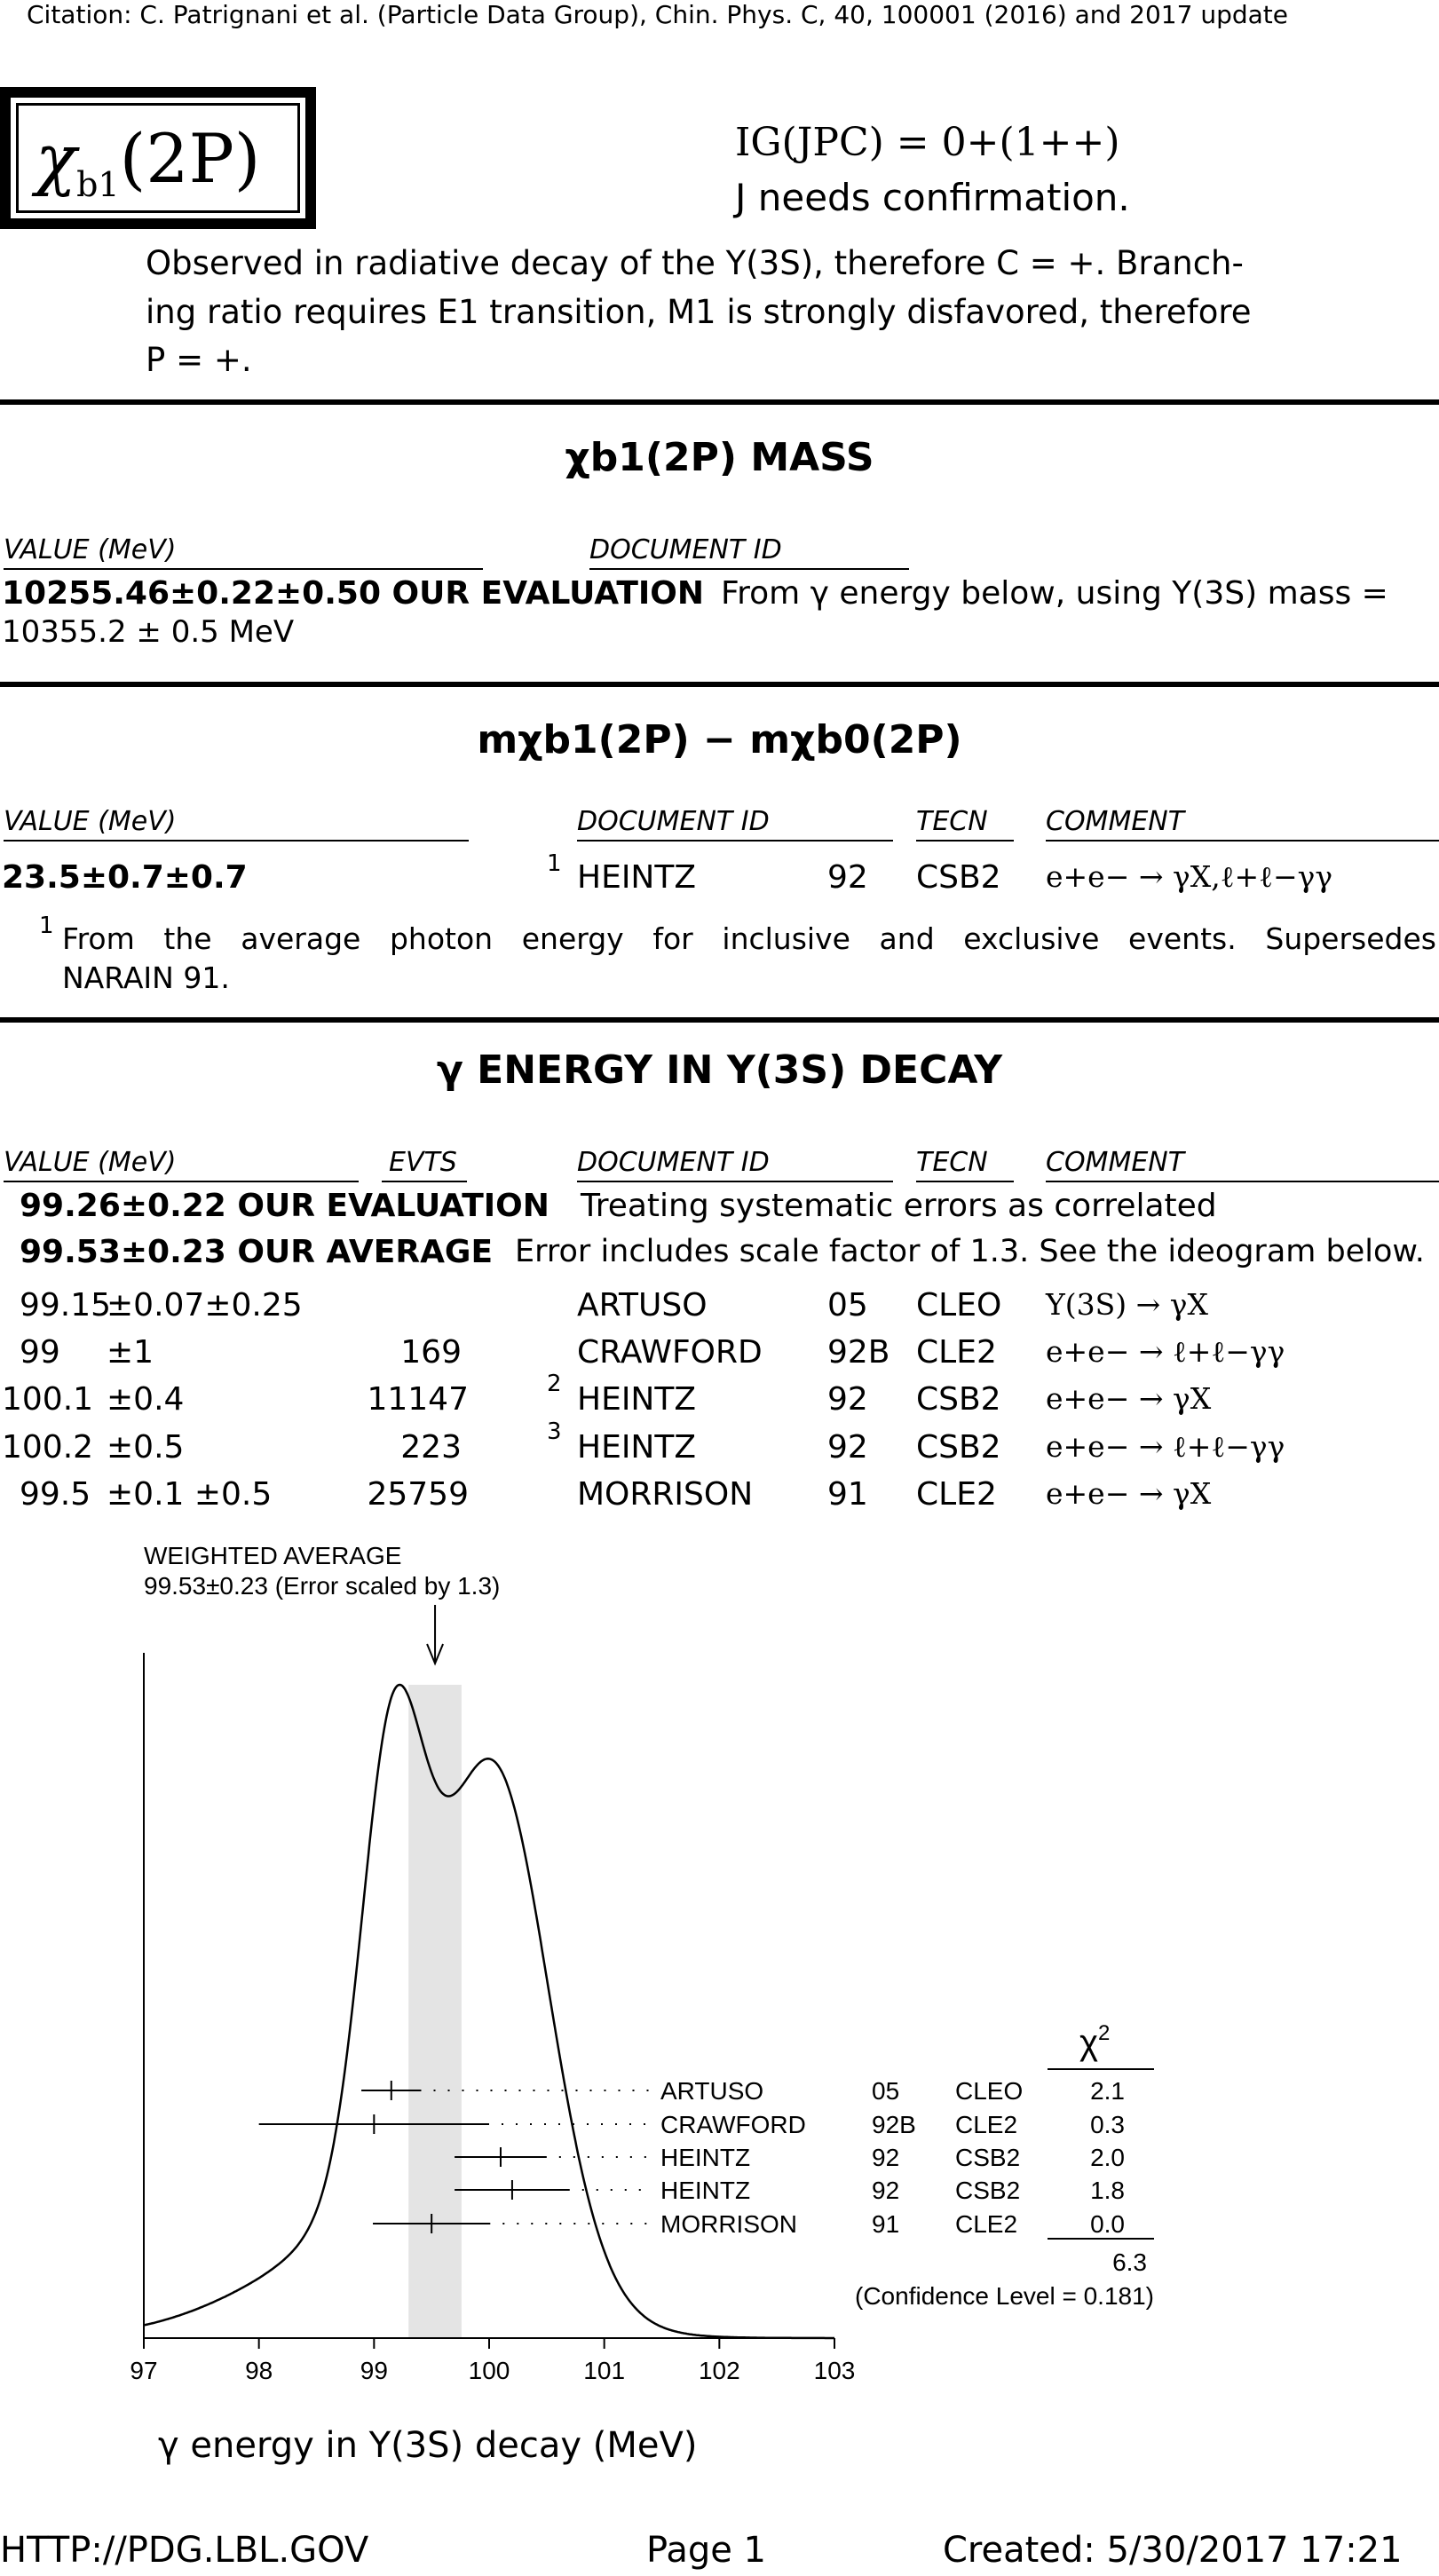 This screenshot has height=2576, width=1439. I want to click on particle-name: χb1(2P), so click(148, 162).